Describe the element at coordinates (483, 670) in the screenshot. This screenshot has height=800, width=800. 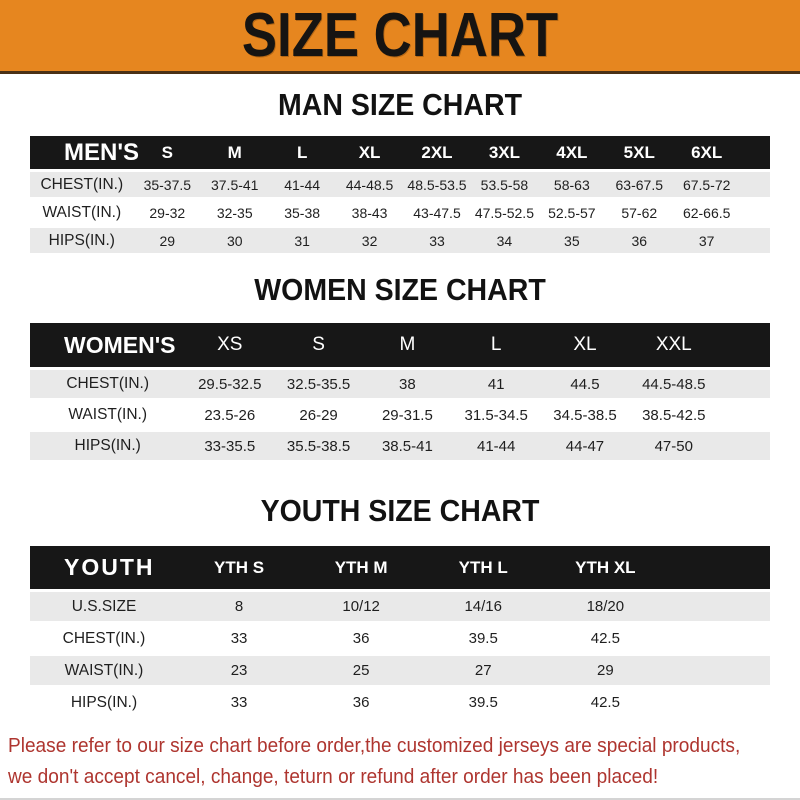
I see `size-value: 27` at that location.